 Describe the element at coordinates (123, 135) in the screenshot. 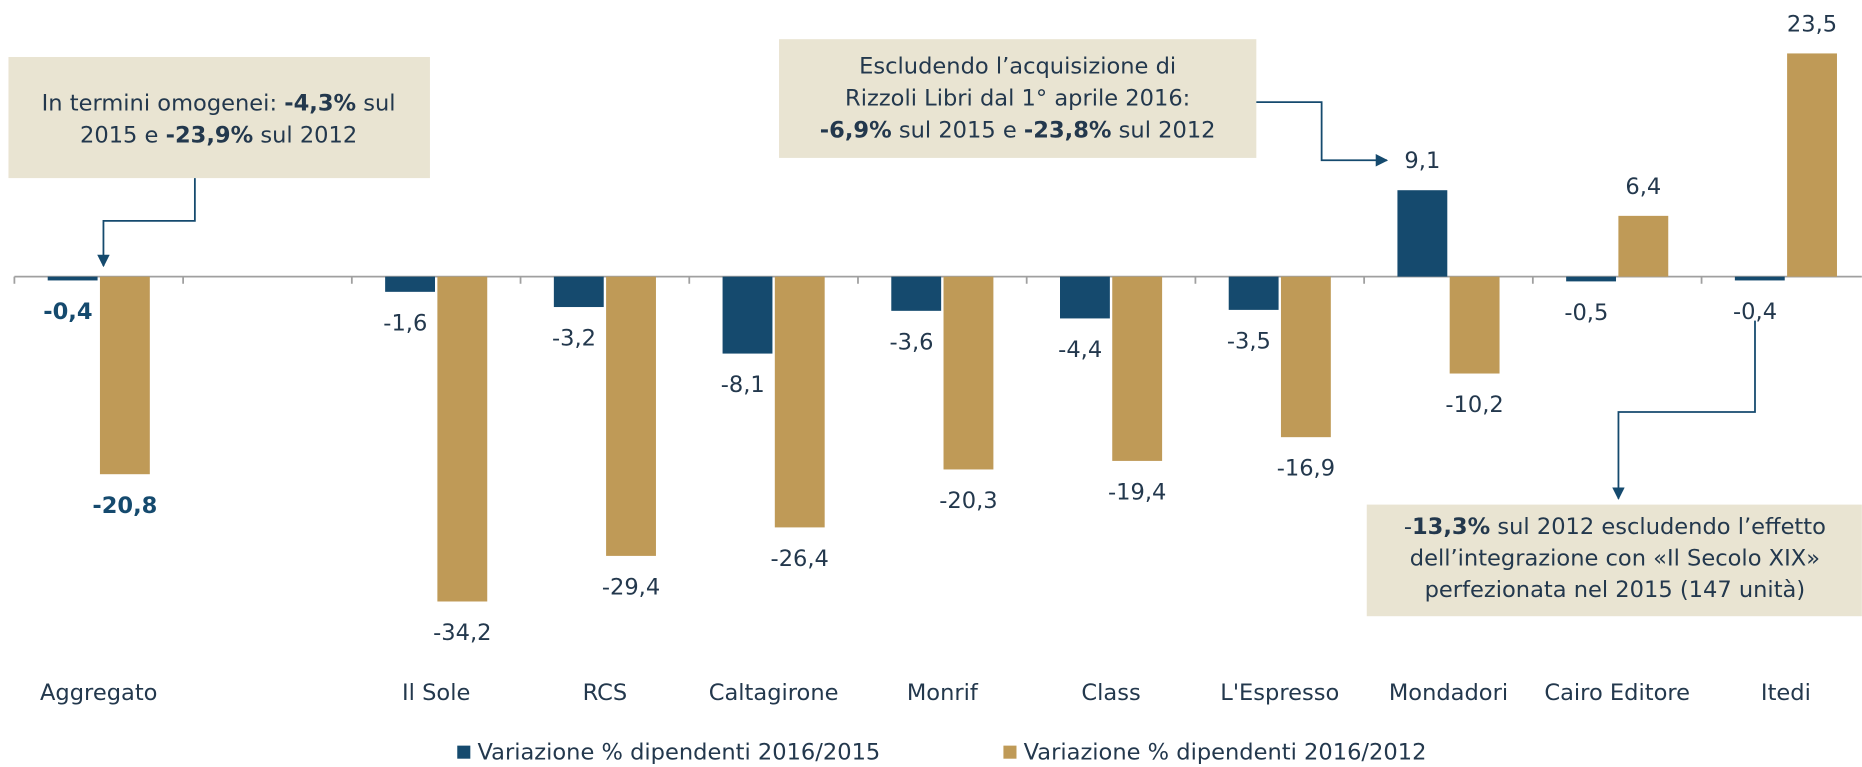

I see `annotation-segment: 2015 e` at that location.